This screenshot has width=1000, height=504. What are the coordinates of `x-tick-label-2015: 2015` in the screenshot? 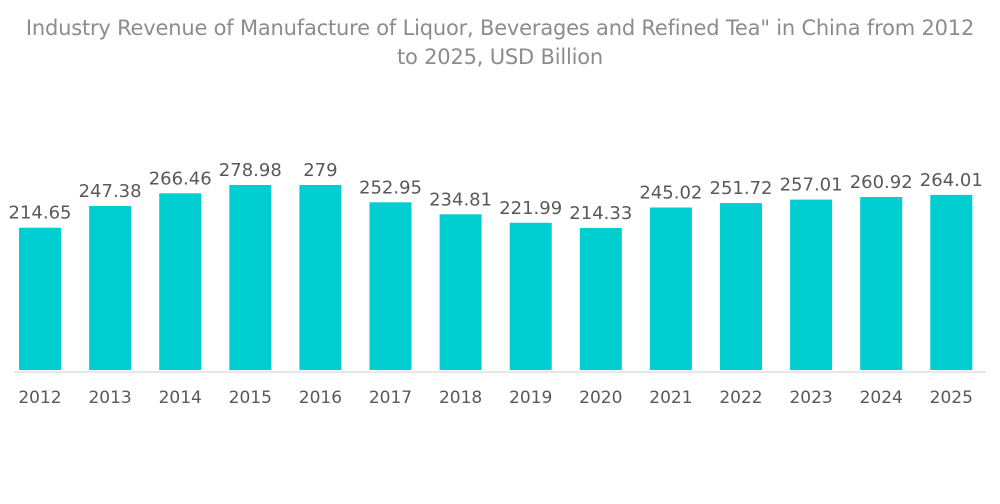 It's located at (250, 398).